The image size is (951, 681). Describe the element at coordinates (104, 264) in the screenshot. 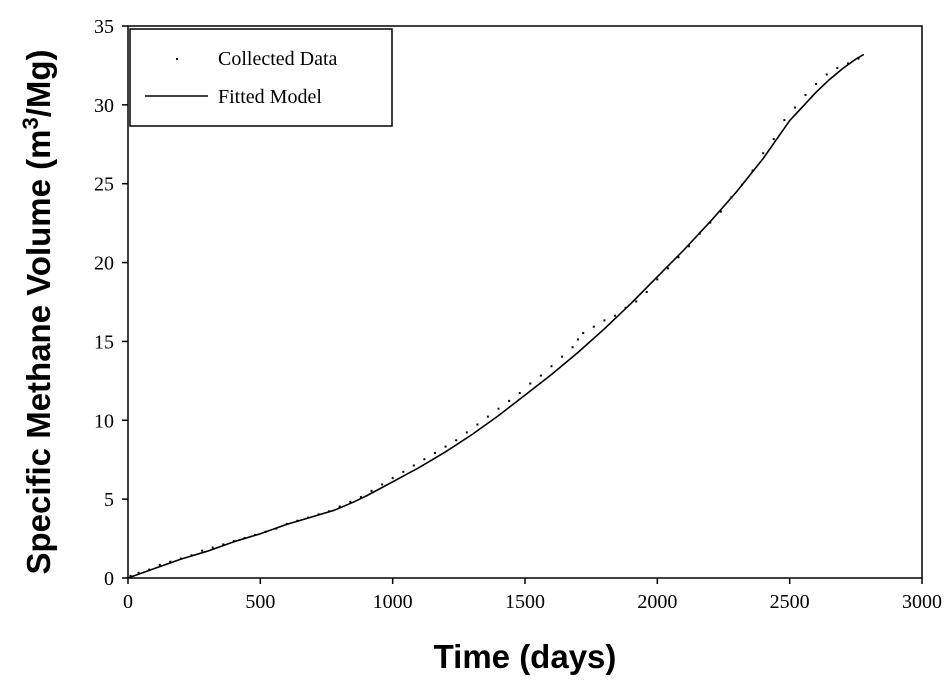

I see `y-tick-label: 20` at that location.